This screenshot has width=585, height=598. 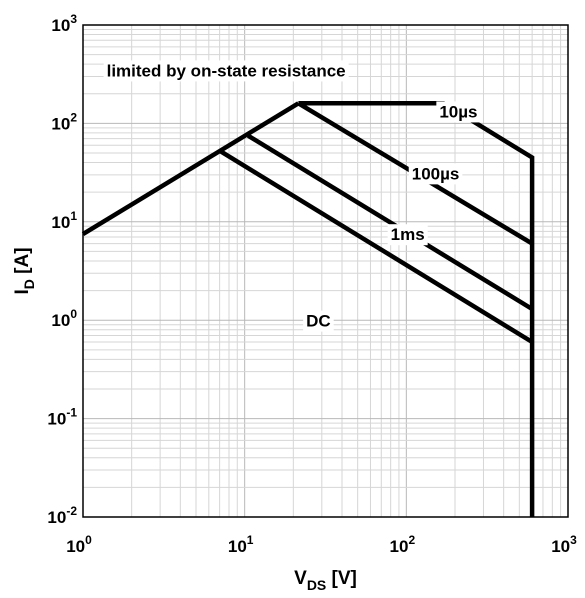 What do you see at coordinates (341, 578) in the screenshot?
I see `x-axis-label-unit: [V]` at bounding box center [341, 578].